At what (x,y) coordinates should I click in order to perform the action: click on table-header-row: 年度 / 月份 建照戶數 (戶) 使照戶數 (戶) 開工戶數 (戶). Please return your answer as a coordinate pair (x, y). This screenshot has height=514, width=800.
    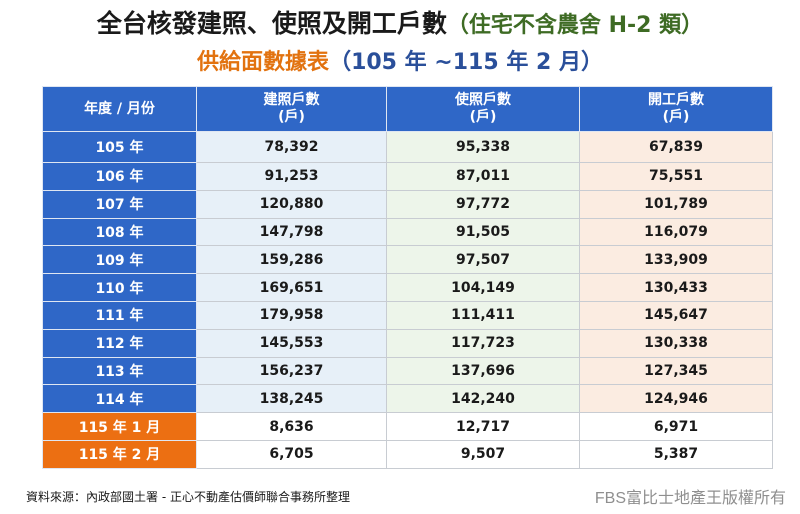
    Looking at the image, I should click on (407, 109).